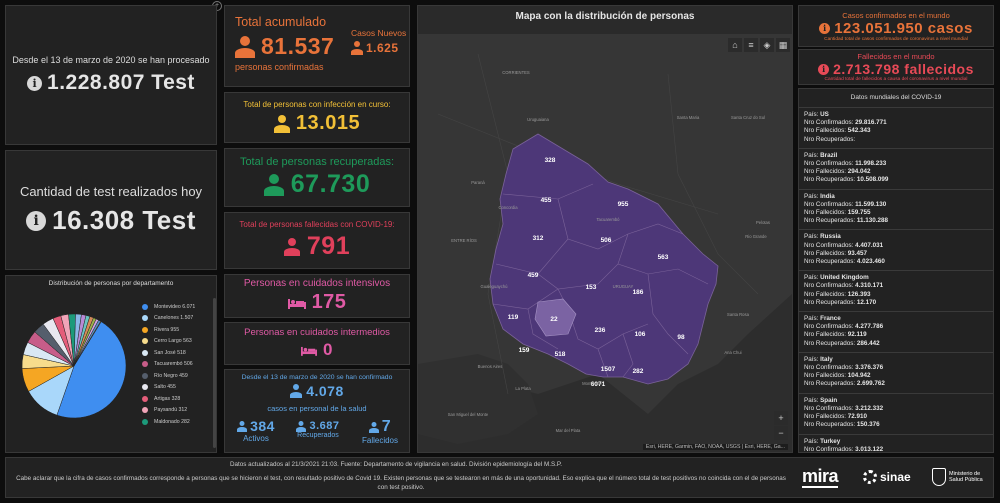  What do you see at coordinates (871, 164) in the screenshot?
I see `row-value: 11.998.233` at bounding box center [871, 164].